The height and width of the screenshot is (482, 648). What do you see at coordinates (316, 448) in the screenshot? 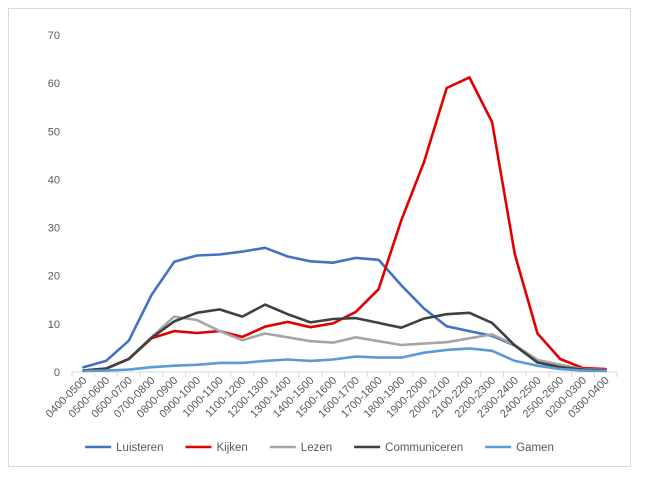
I see `legend-label: Lezen` at bounding box center [316, 448].